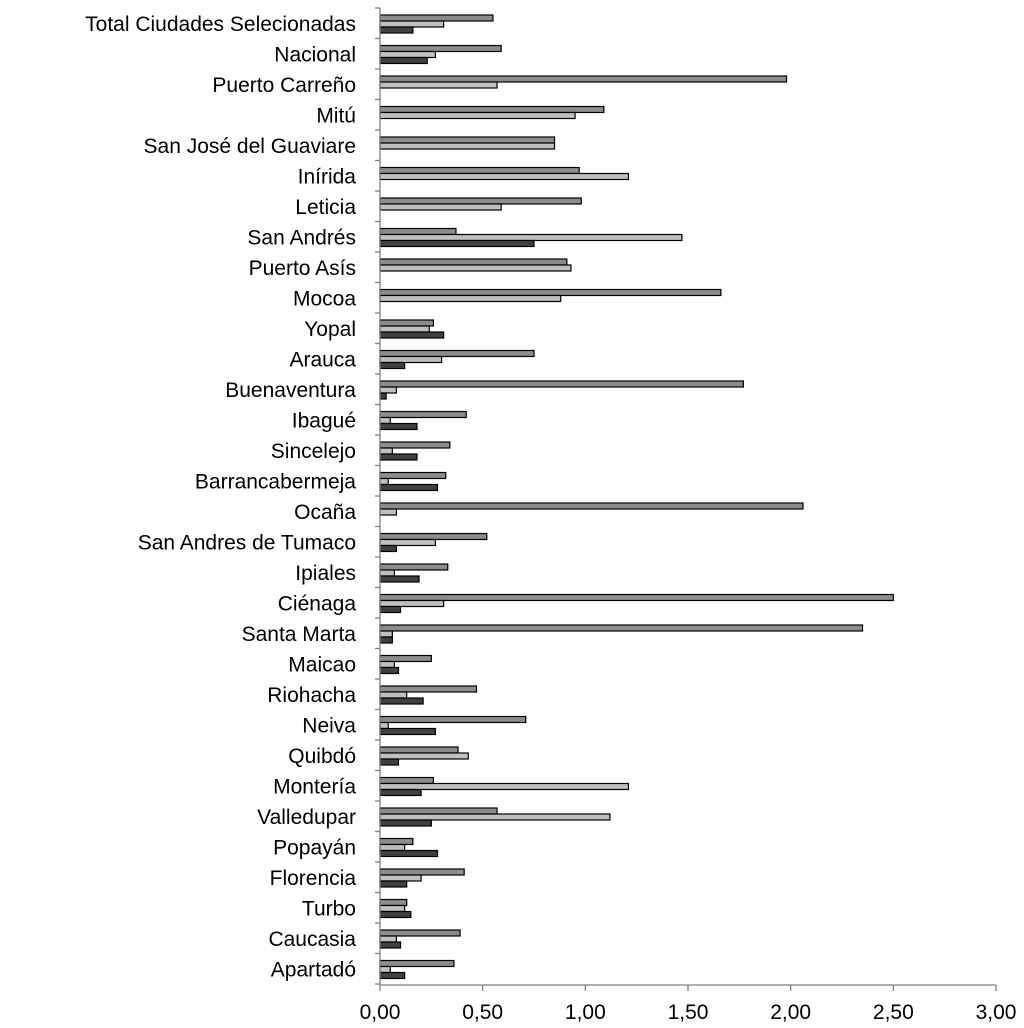 This screenshot has width=1024, height=1028. I want to click on category-label: Turbo, so click(329, 909).